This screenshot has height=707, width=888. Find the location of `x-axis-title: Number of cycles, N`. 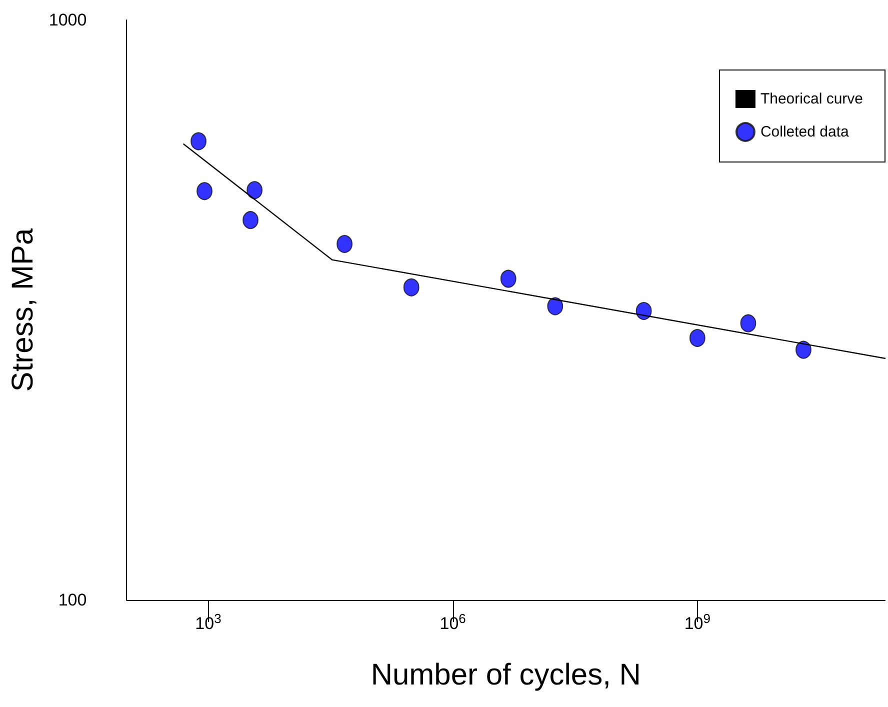

x-axis-title: Number of cycles, N is located at coordinates (505, 675).